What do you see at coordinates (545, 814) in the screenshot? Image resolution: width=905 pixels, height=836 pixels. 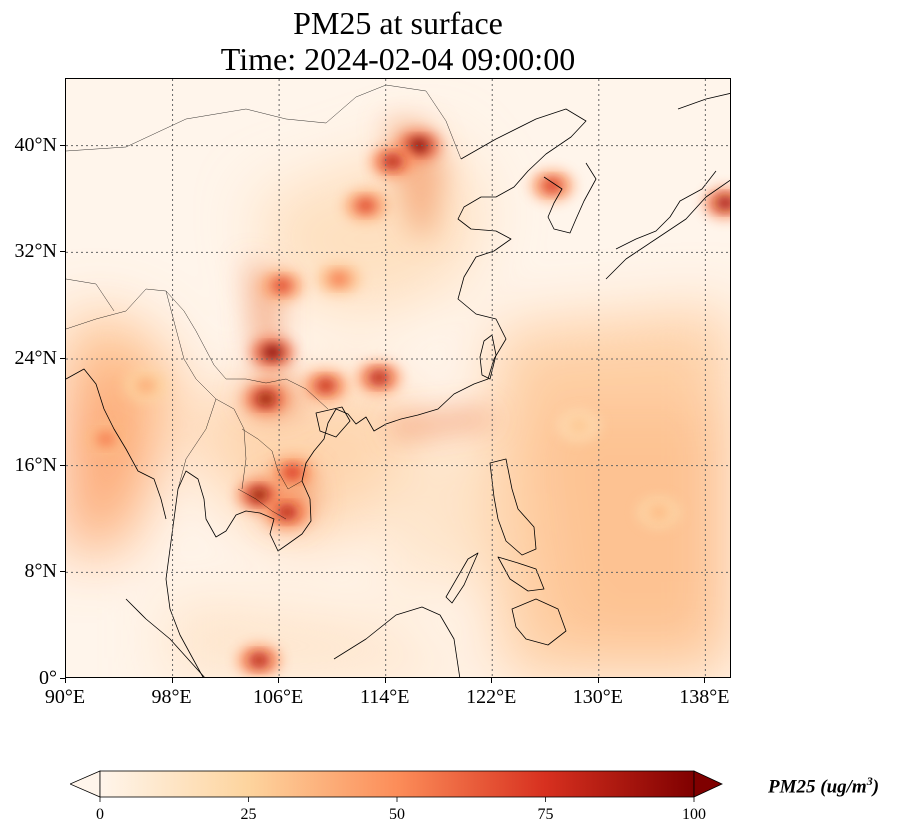 I see `colorbar-tick-label: 75` at bounding box center [545, 814].